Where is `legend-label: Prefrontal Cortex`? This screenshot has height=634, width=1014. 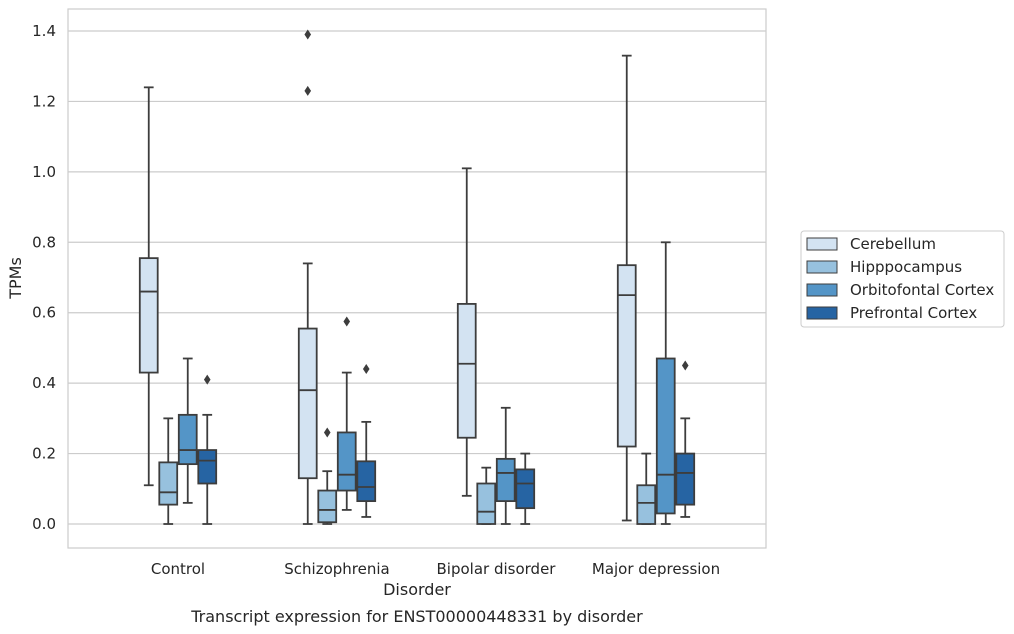 legend-label: Prefrontal Cortex is located at coordinates (913, 313).